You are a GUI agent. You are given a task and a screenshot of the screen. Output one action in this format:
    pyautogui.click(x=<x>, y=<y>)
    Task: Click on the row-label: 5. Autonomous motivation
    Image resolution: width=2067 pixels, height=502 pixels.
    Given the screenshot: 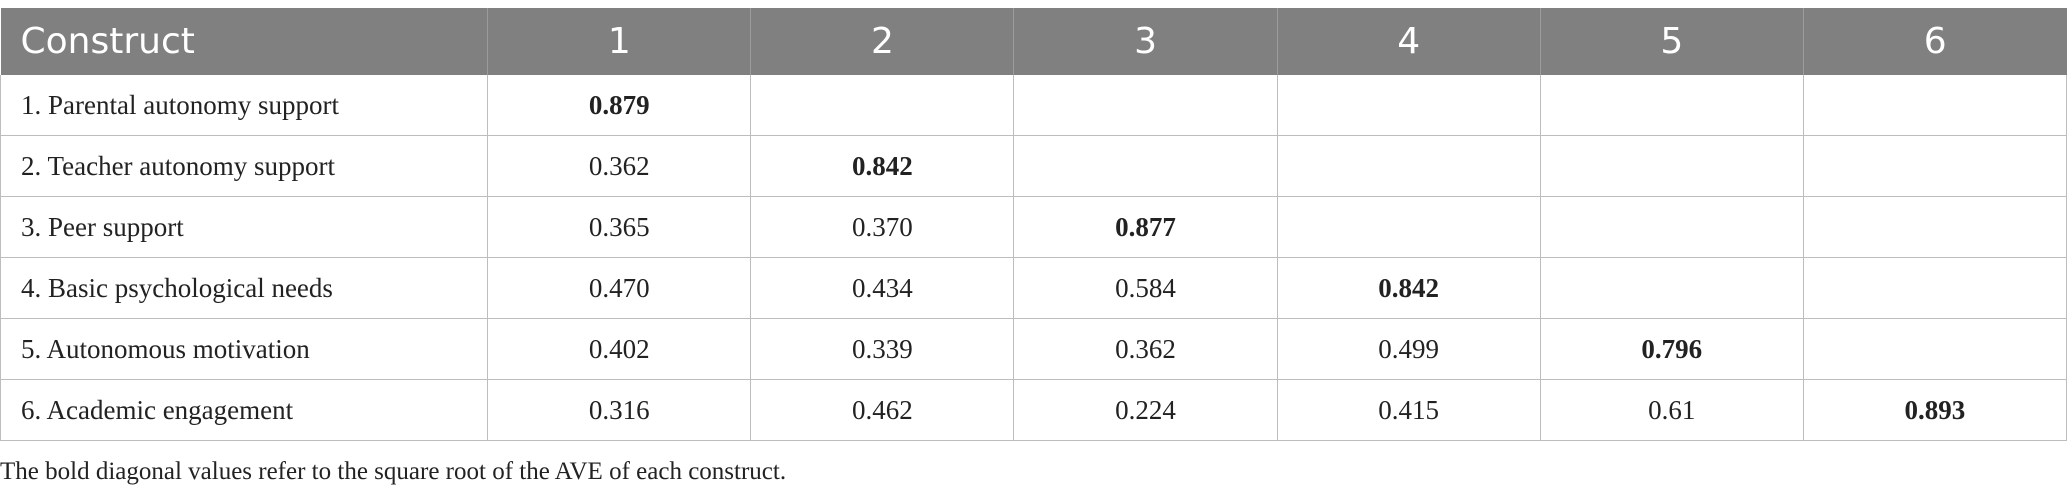 What is the action you would take?
    pyautogui.click(x=244, y=349)
    